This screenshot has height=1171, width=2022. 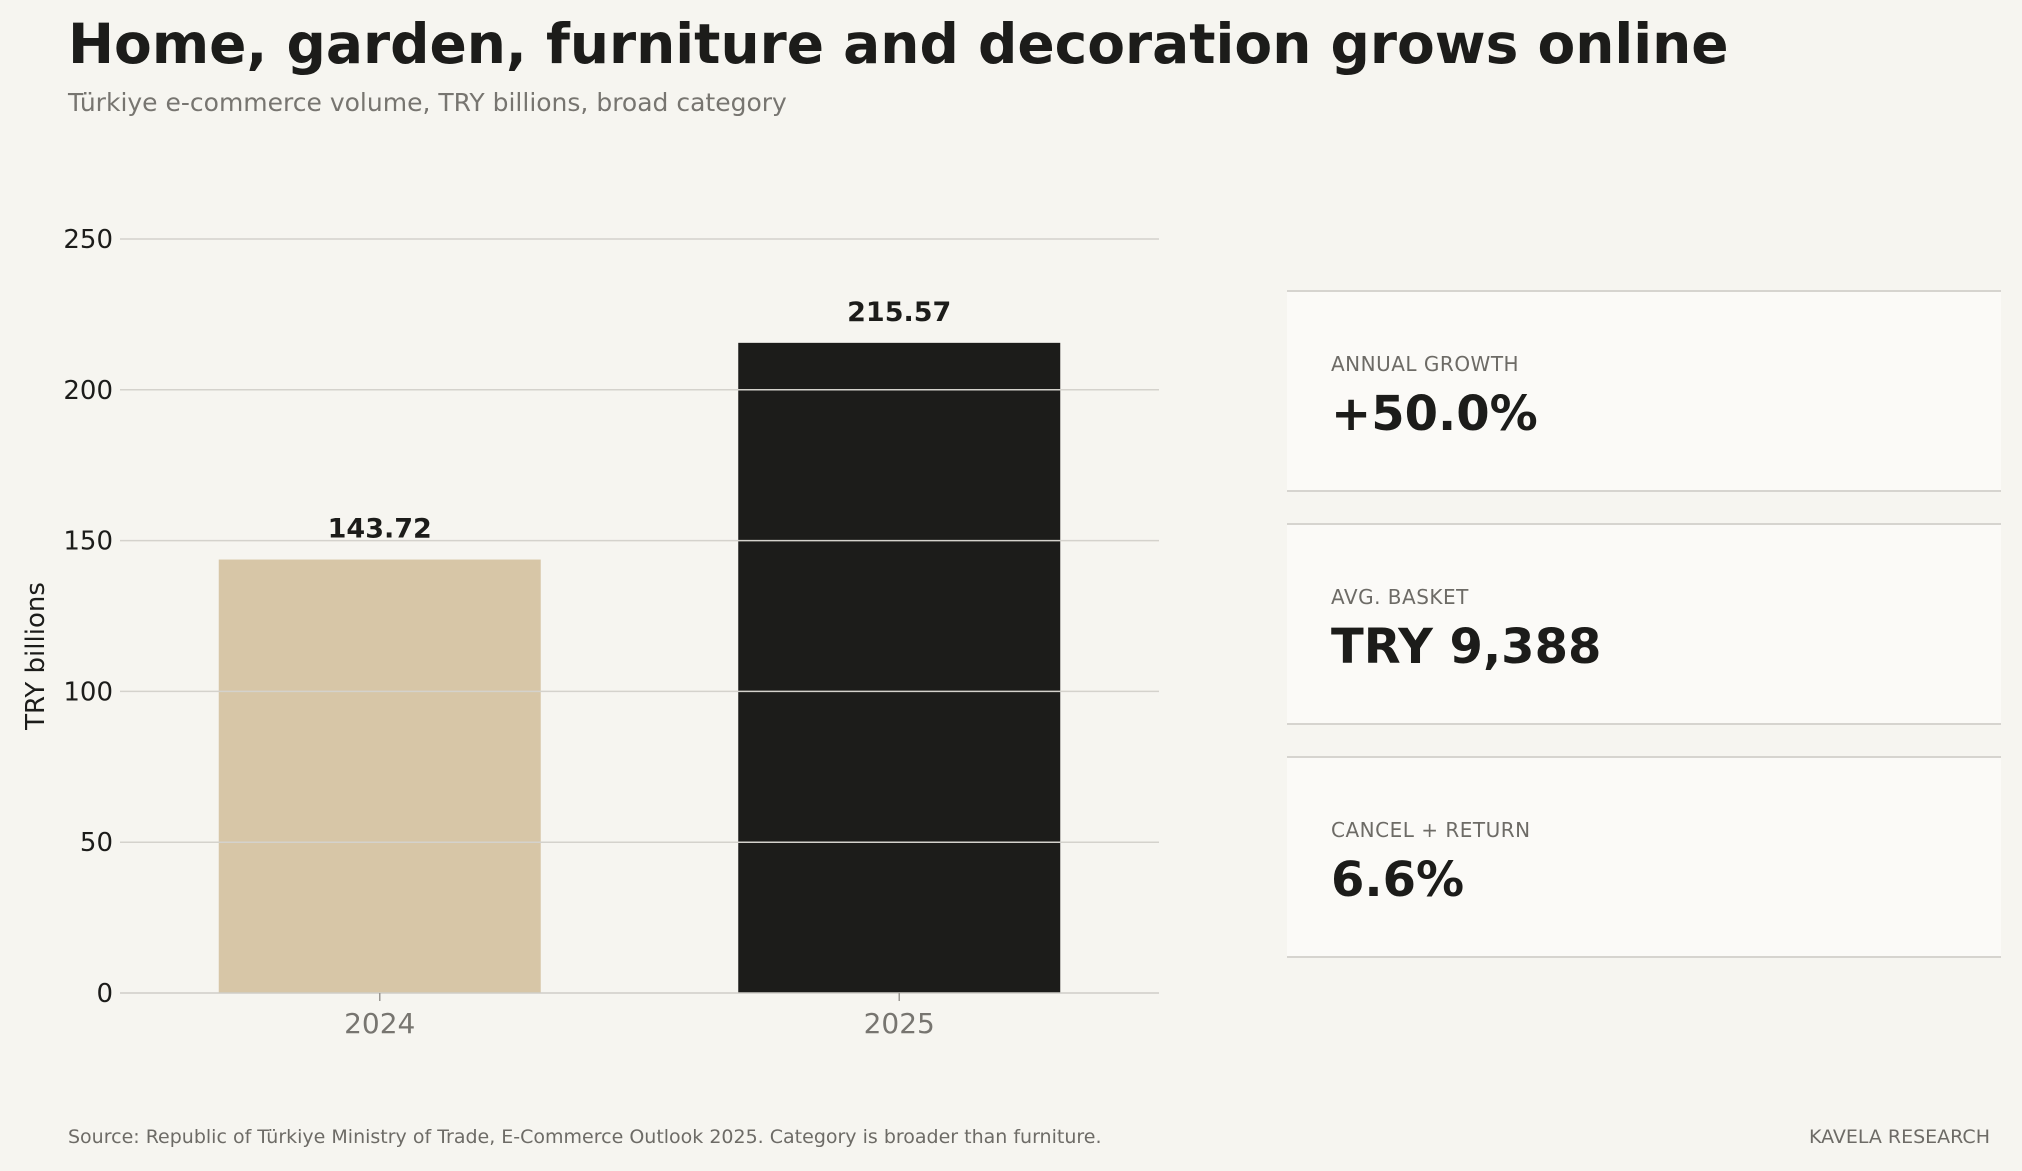 What do you see at coordinates (899, 312) in the screenshot?
I see `bar-value-label: 215.57` at bounding box center [899, 312].